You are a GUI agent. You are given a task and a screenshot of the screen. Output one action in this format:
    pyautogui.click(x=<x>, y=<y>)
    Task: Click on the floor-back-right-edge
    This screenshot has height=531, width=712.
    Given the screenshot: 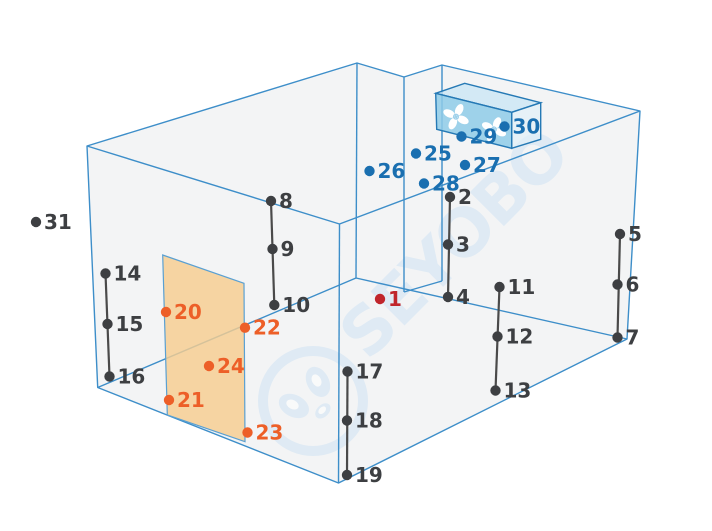 What is the action you would take?
    pyautogui.click(x=491, y=308)
    